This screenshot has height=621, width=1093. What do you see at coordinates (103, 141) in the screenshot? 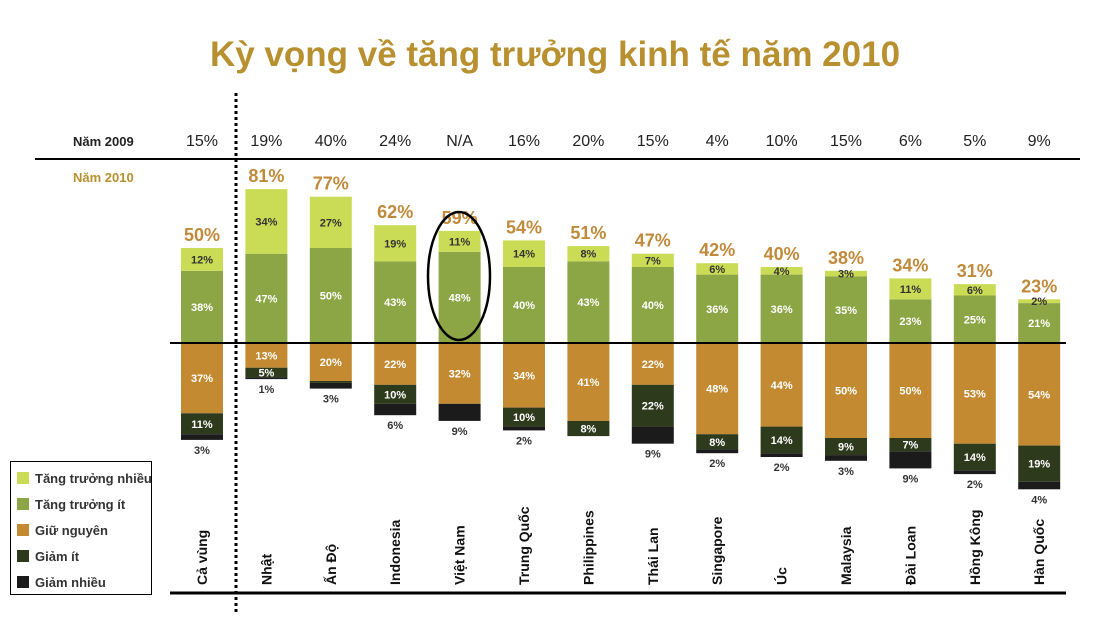
I see `year-2009-row-label: Năm 2009` at bounding box center [103, 141].